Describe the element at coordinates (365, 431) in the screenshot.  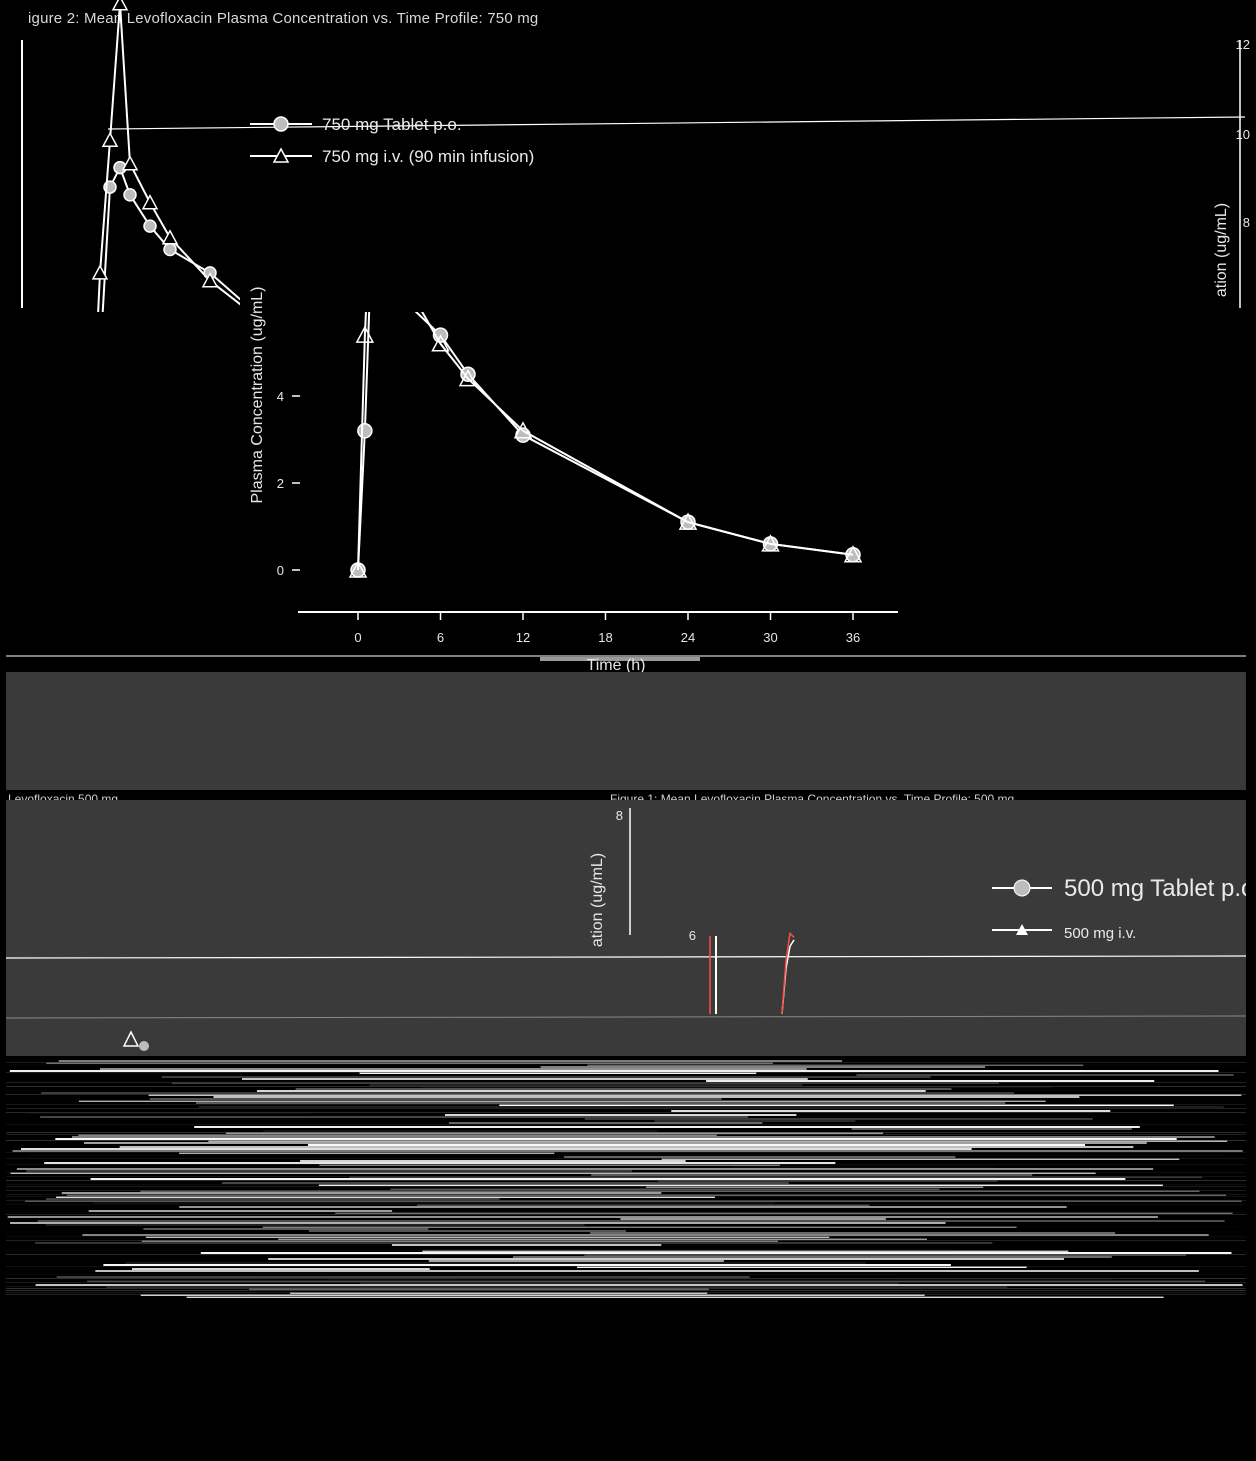
I see `data-point-circle` at that location.